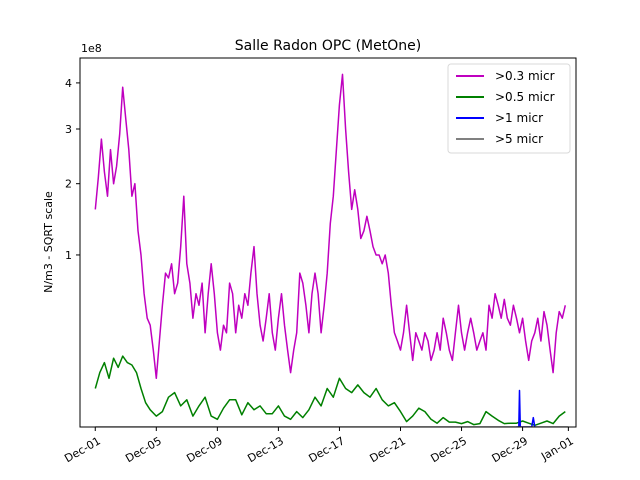 The image size is (640, 480). I want to click on x-tick-label-0: Dec-01, so click(82, 449).